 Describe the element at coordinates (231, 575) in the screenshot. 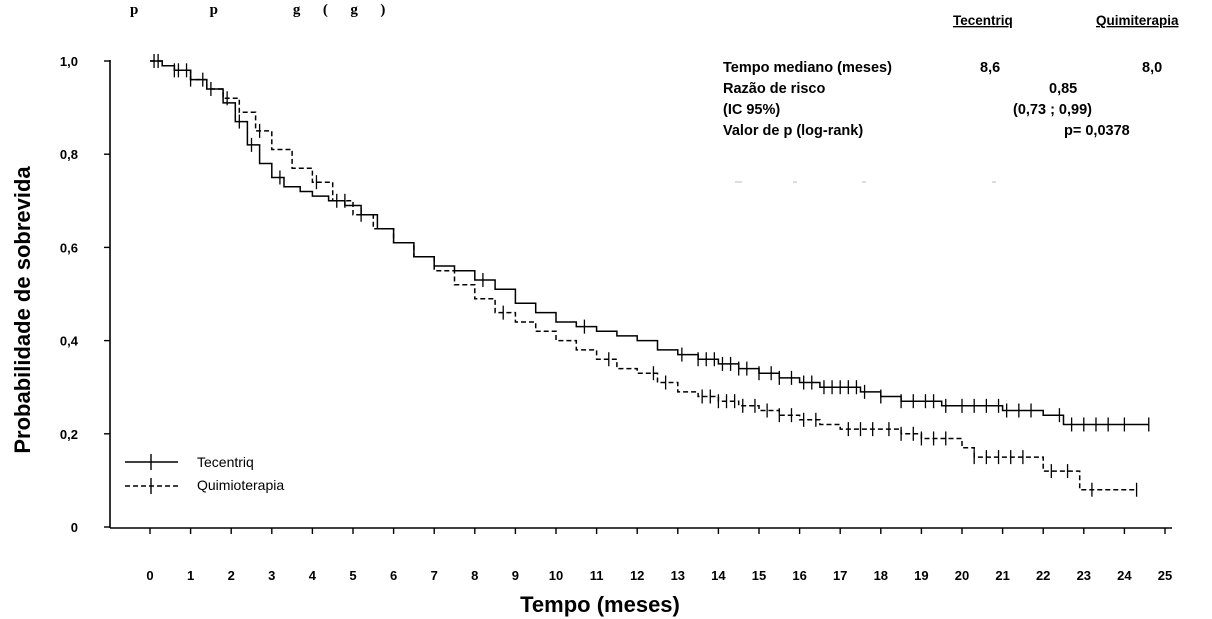

I see `x-tick-label: 2` at that location.